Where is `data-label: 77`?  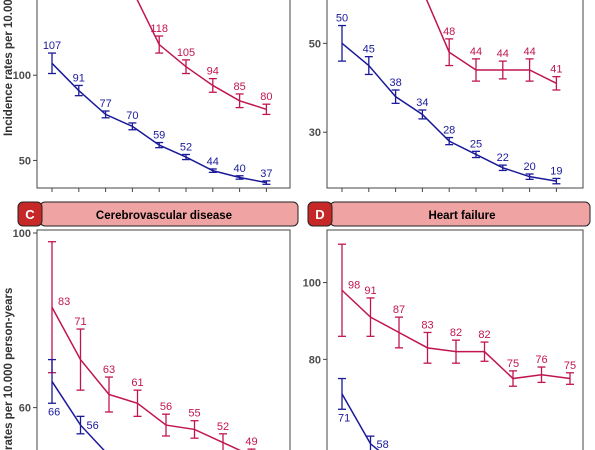
data-label: 77 is located at coordinates (105, 104).